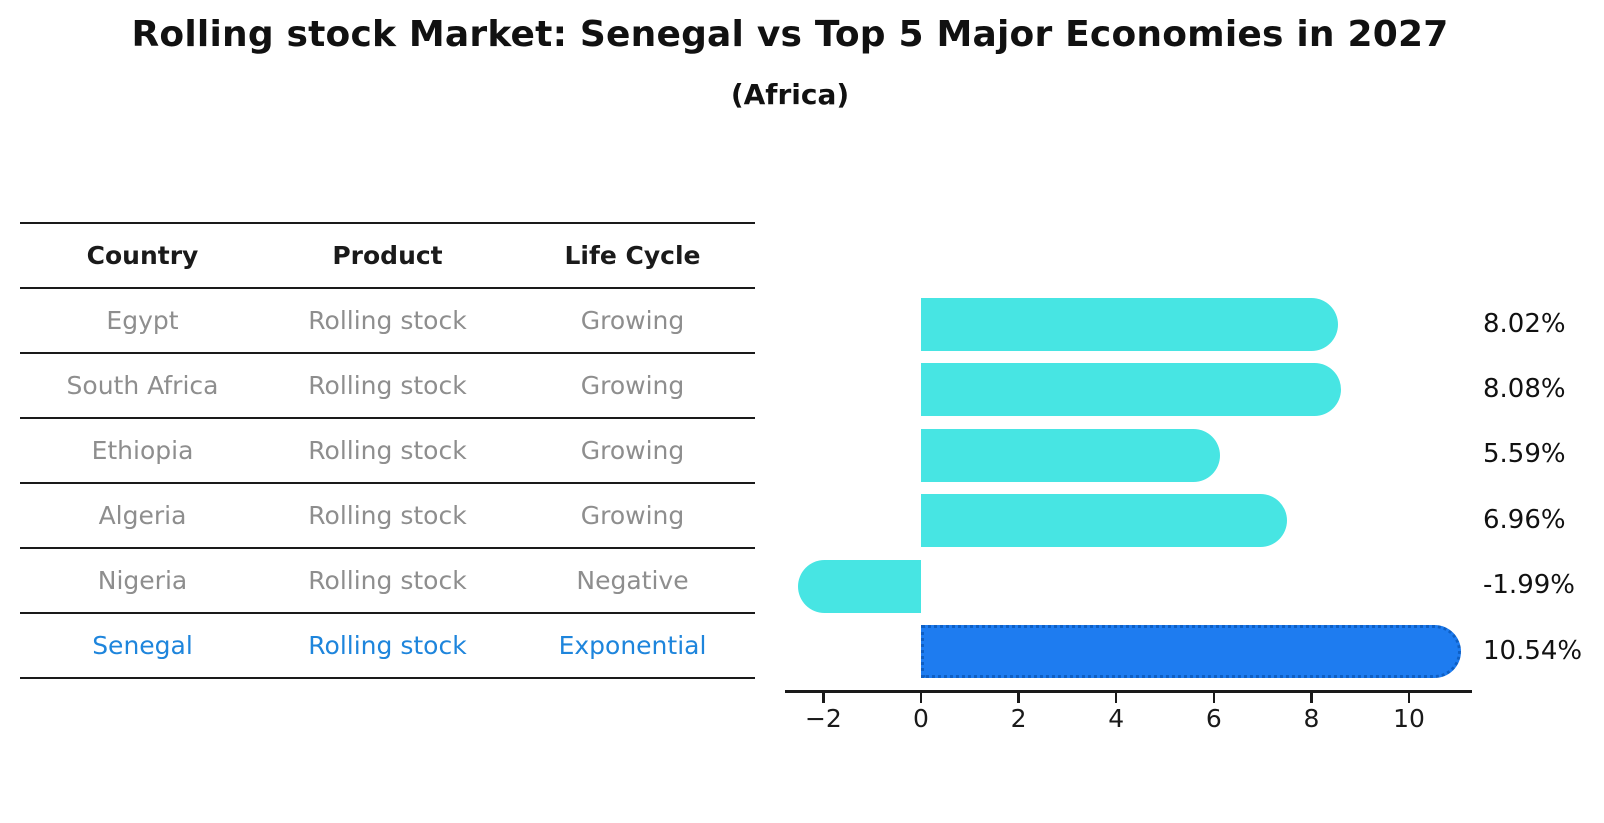 The width and height of the screenshot is (1604, 823). Describe the element at coordinates (1529, 585) in the screenshot. I see `value-label-nigeria: -1.99%` at that location.